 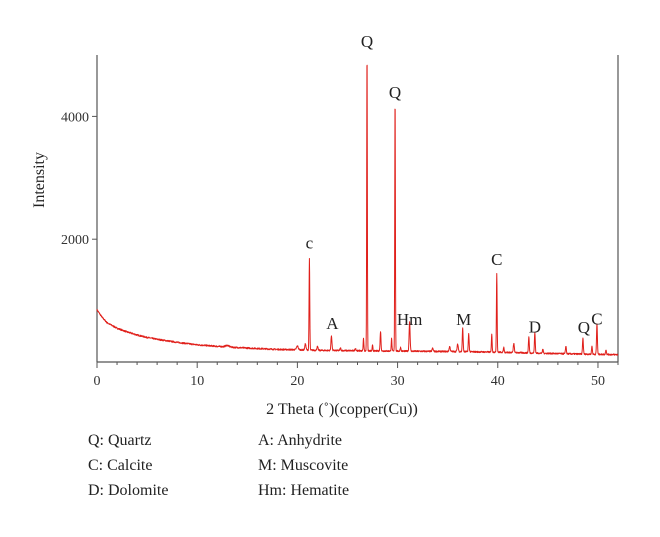 I want to click on legend-item-hematite: Hm: Hematite, so click(x=304, y=490).